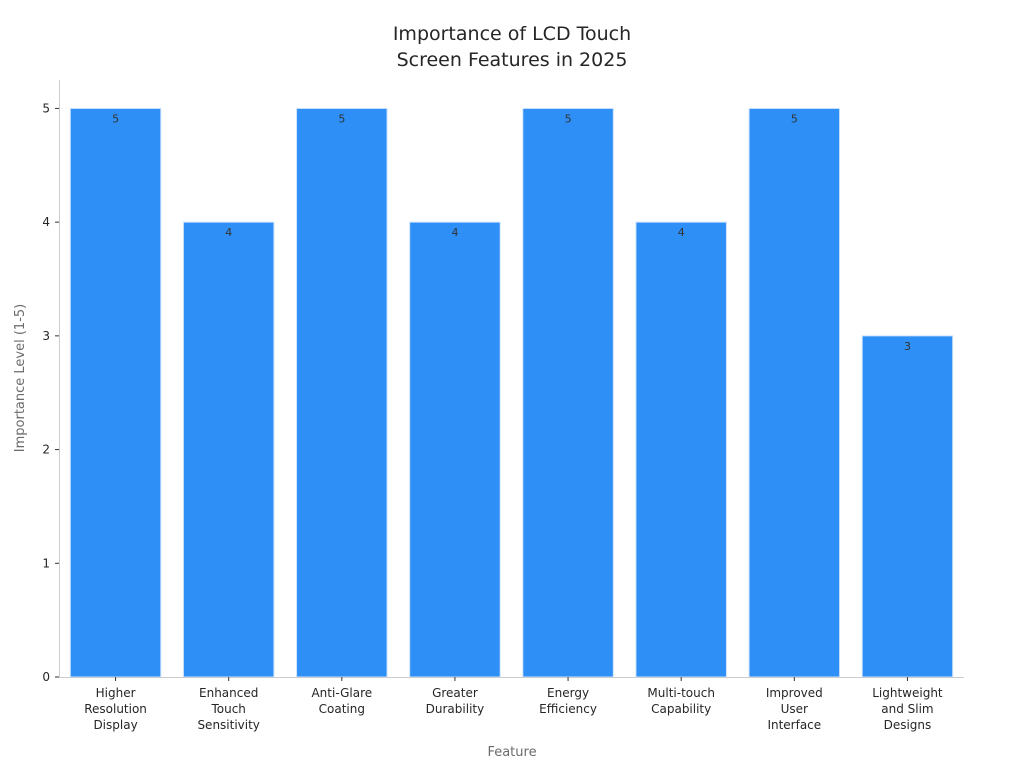  Describe the element at coordinates (46, 222) in the screenshot. I see `y-tick-label-4: 4` at that location.